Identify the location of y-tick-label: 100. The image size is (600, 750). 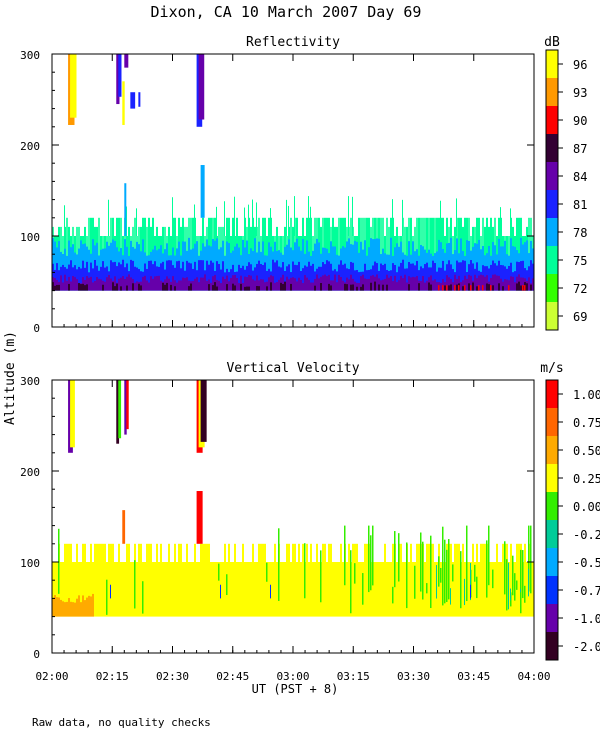
(30, 563).